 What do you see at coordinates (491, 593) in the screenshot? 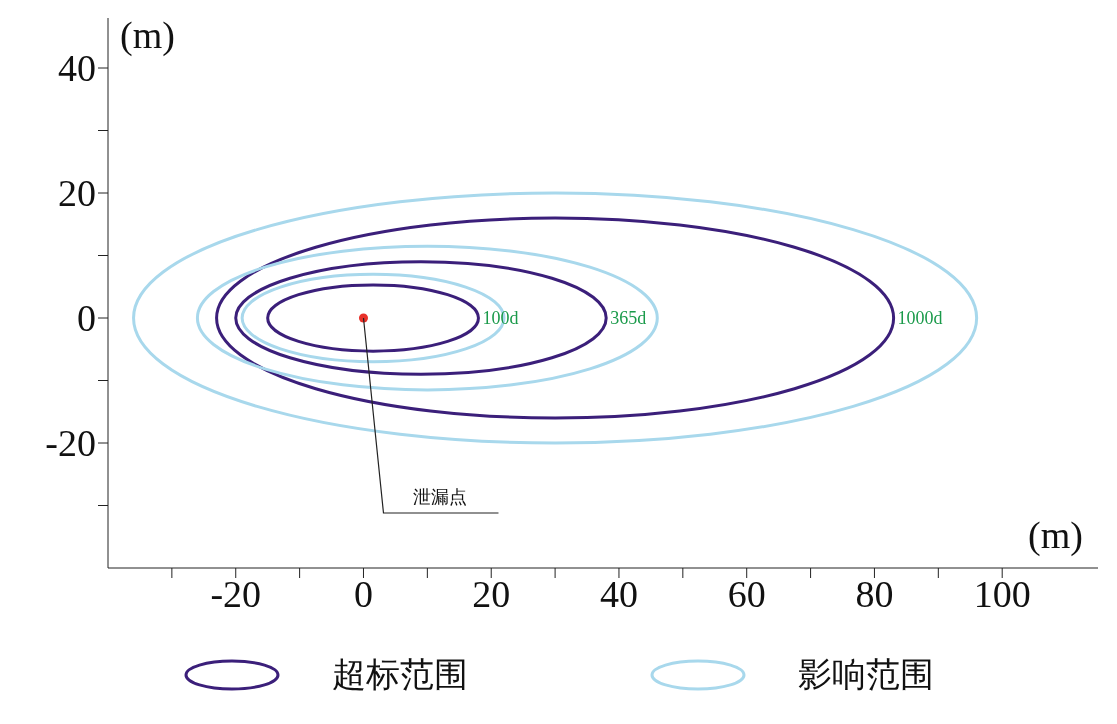
I see `x-tick-label: 20` at bounding box center [491, 593].